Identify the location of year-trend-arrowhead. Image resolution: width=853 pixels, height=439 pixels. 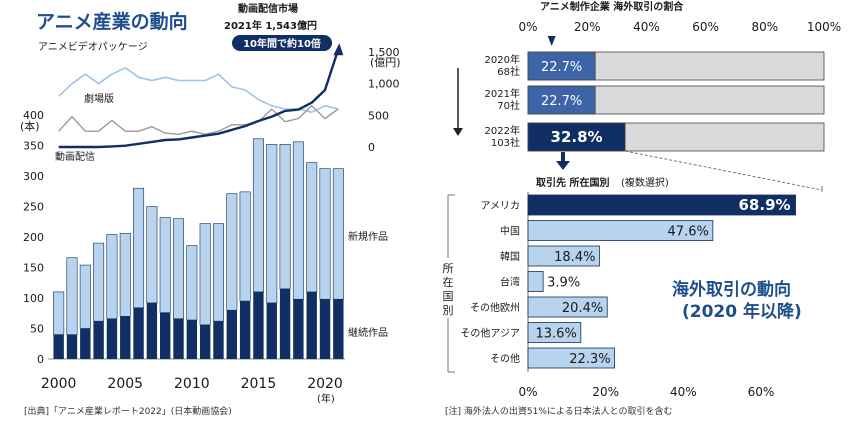
(458, 132).